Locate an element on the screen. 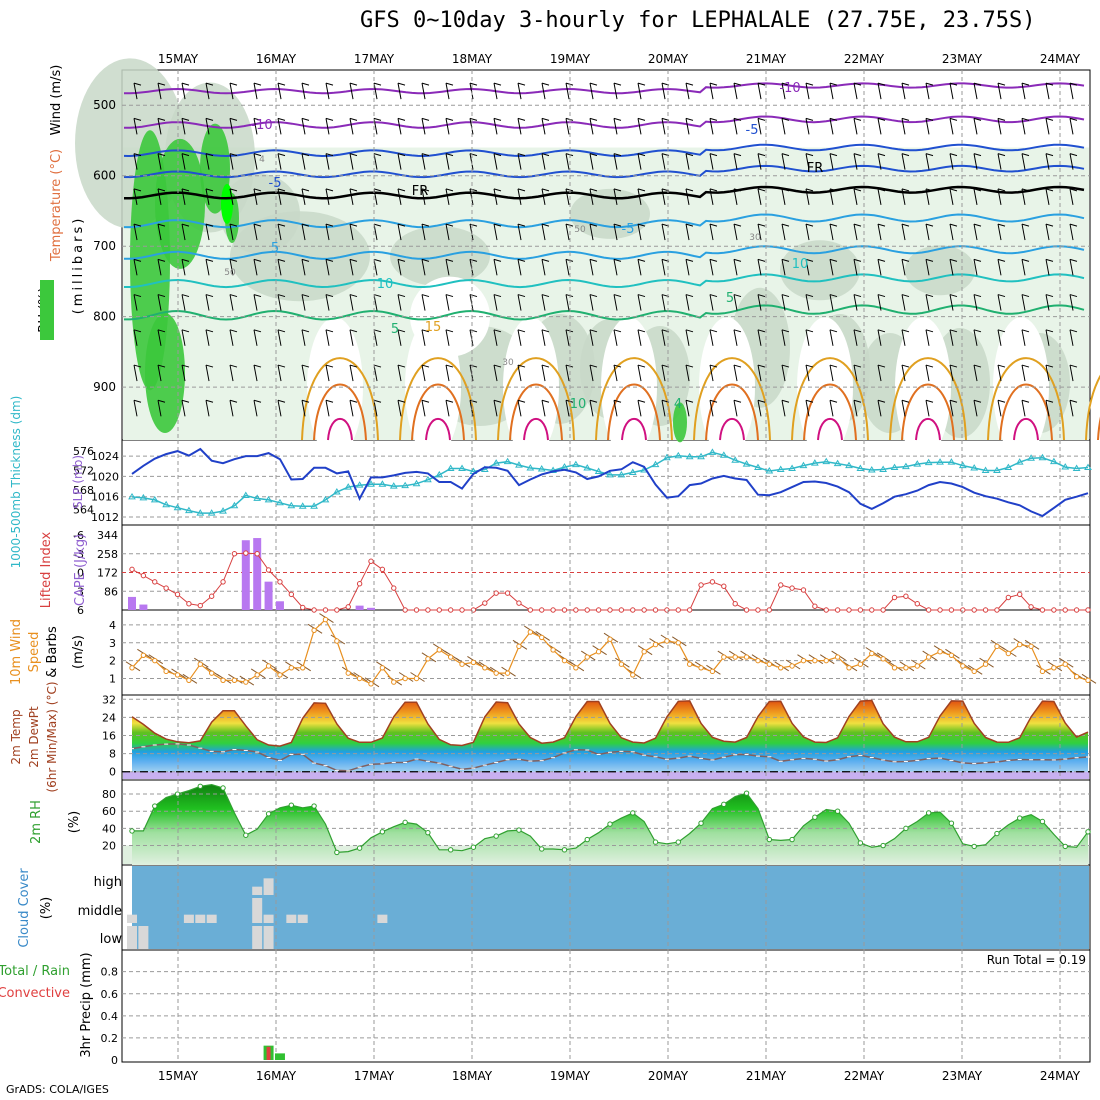 This screenshot has height=1100, width=1100. top-date-tick: 19MAY is located at coordinates (570, 59).